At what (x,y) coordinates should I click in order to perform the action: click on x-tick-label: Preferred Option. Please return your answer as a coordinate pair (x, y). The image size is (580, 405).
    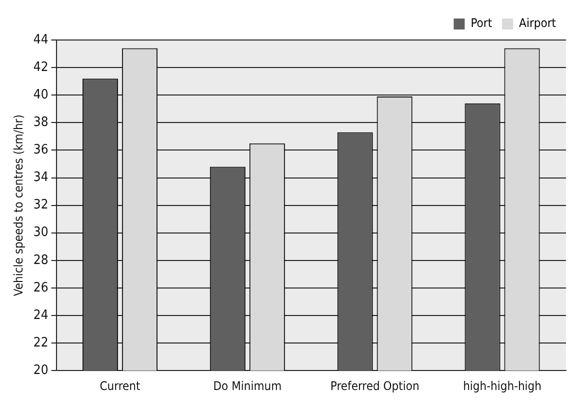
    Looking at the image, I should click on (375, 385).